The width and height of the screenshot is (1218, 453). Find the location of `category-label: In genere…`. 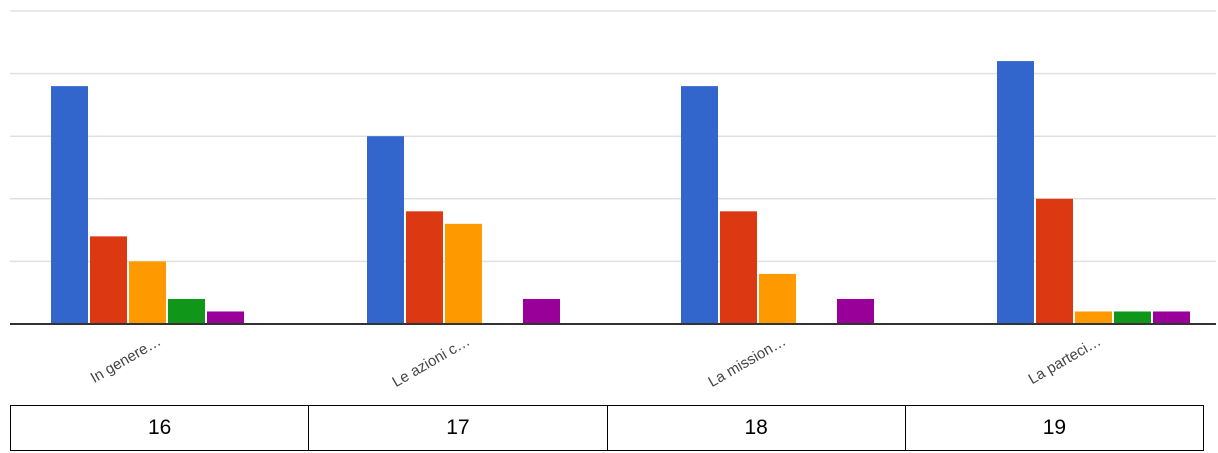

category-label: In genere… is located at coordinates (126, 360).